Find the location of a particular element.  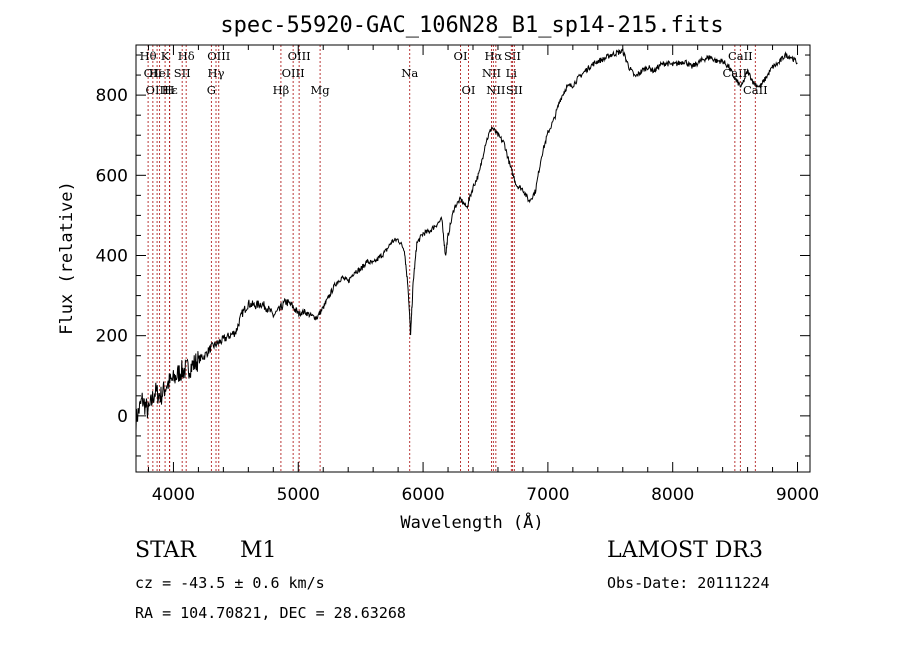

x-tick-label-8000: 8000 is located at coordinates (672, 495).